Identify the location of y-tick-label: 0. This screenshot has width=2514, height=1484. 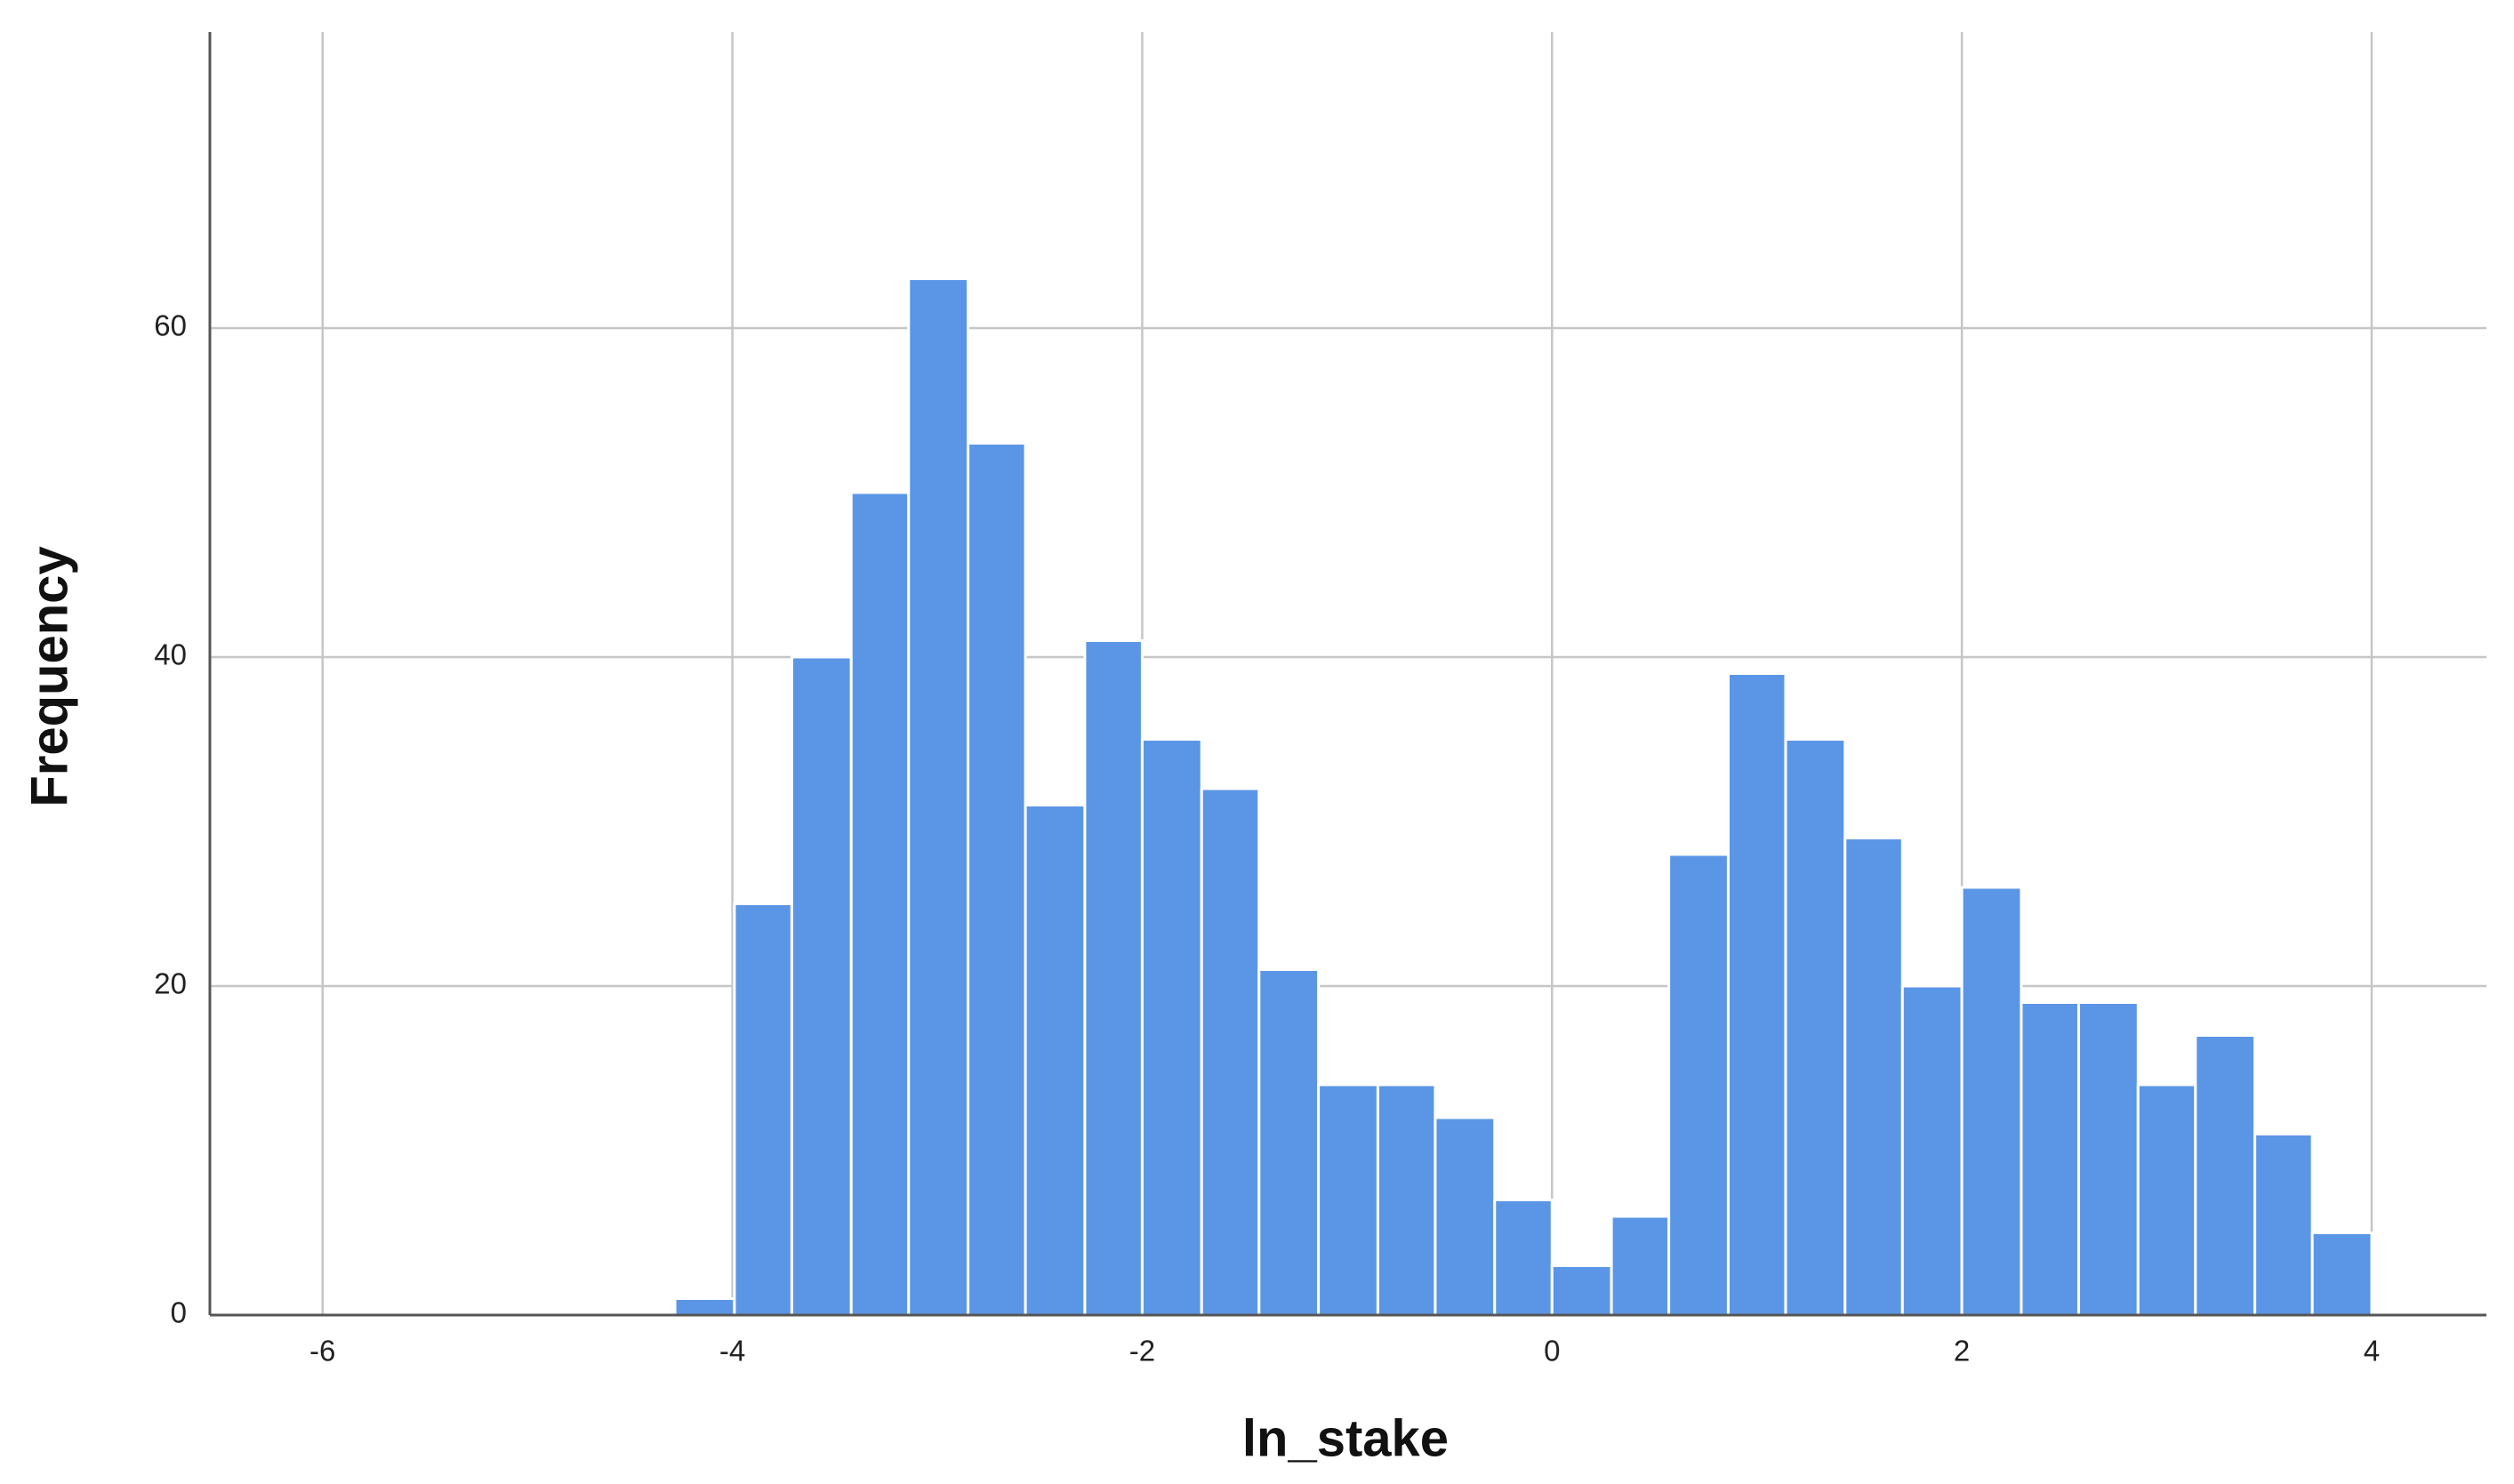
(179, 1312).